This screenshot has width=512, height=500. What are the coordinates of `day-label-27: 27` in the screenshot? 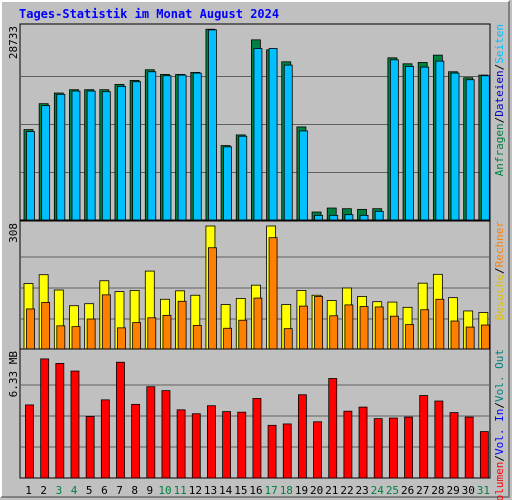 It's located at (422, 490).